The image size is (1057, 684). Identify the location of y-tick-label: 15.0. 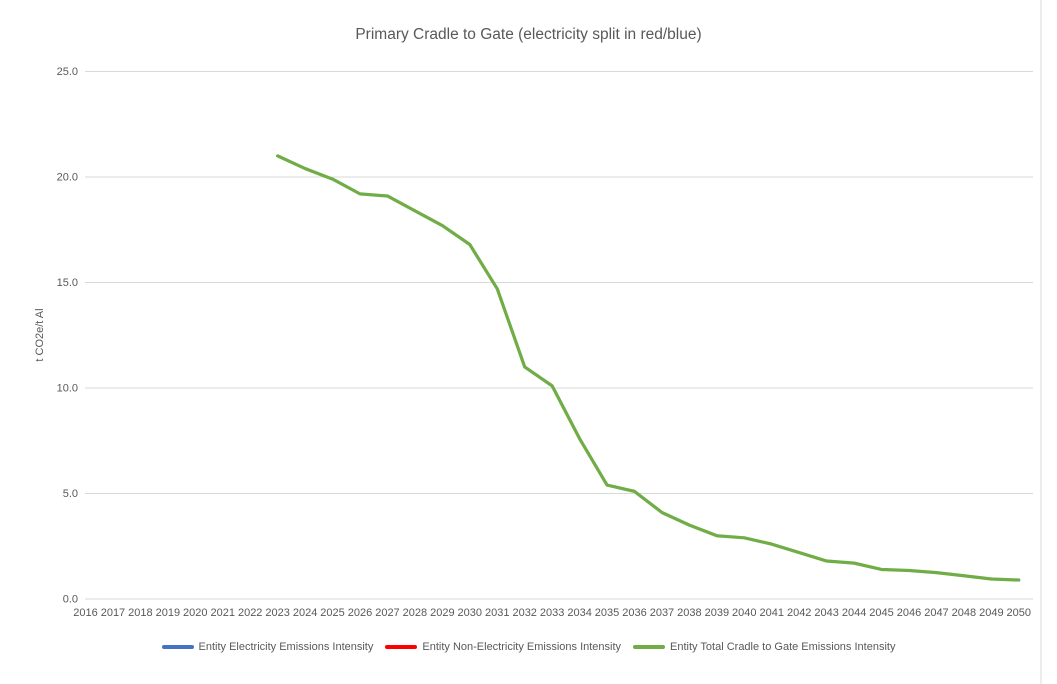
(67, 283).